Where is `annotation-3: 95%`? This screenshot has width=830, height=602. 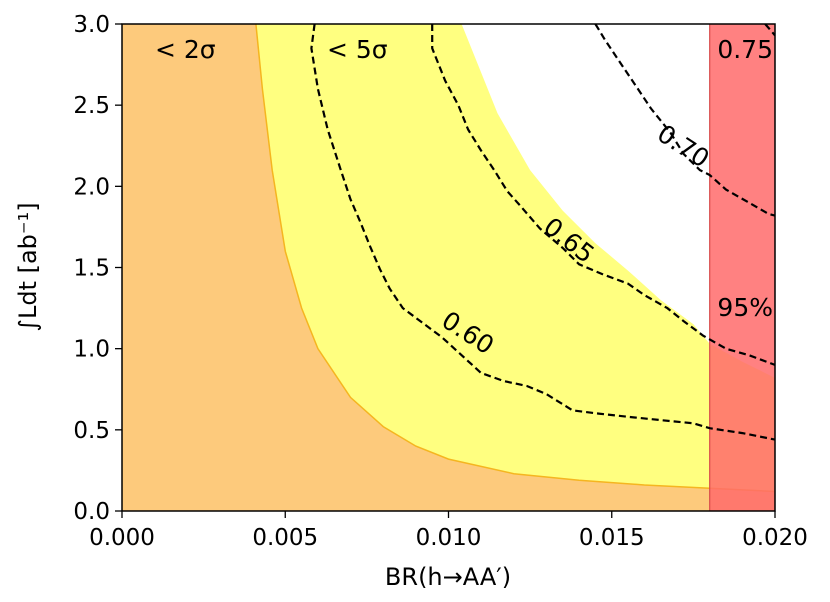 annotation-3: 95% is located at coordinates (745, 307).